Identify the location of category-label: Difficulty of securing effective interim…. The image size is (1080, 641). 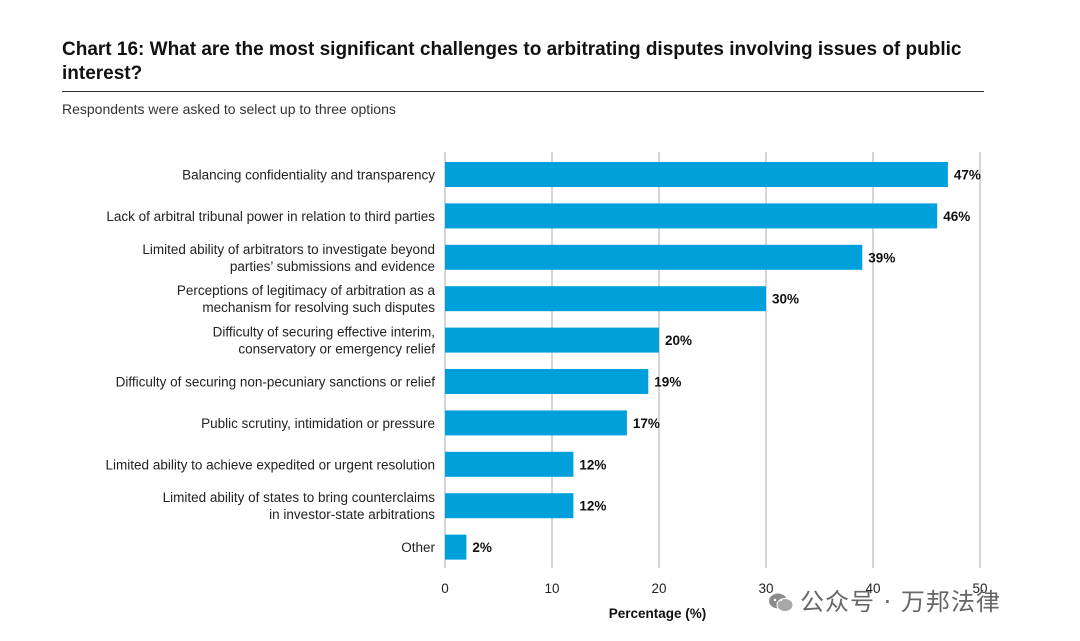
(324, 341).